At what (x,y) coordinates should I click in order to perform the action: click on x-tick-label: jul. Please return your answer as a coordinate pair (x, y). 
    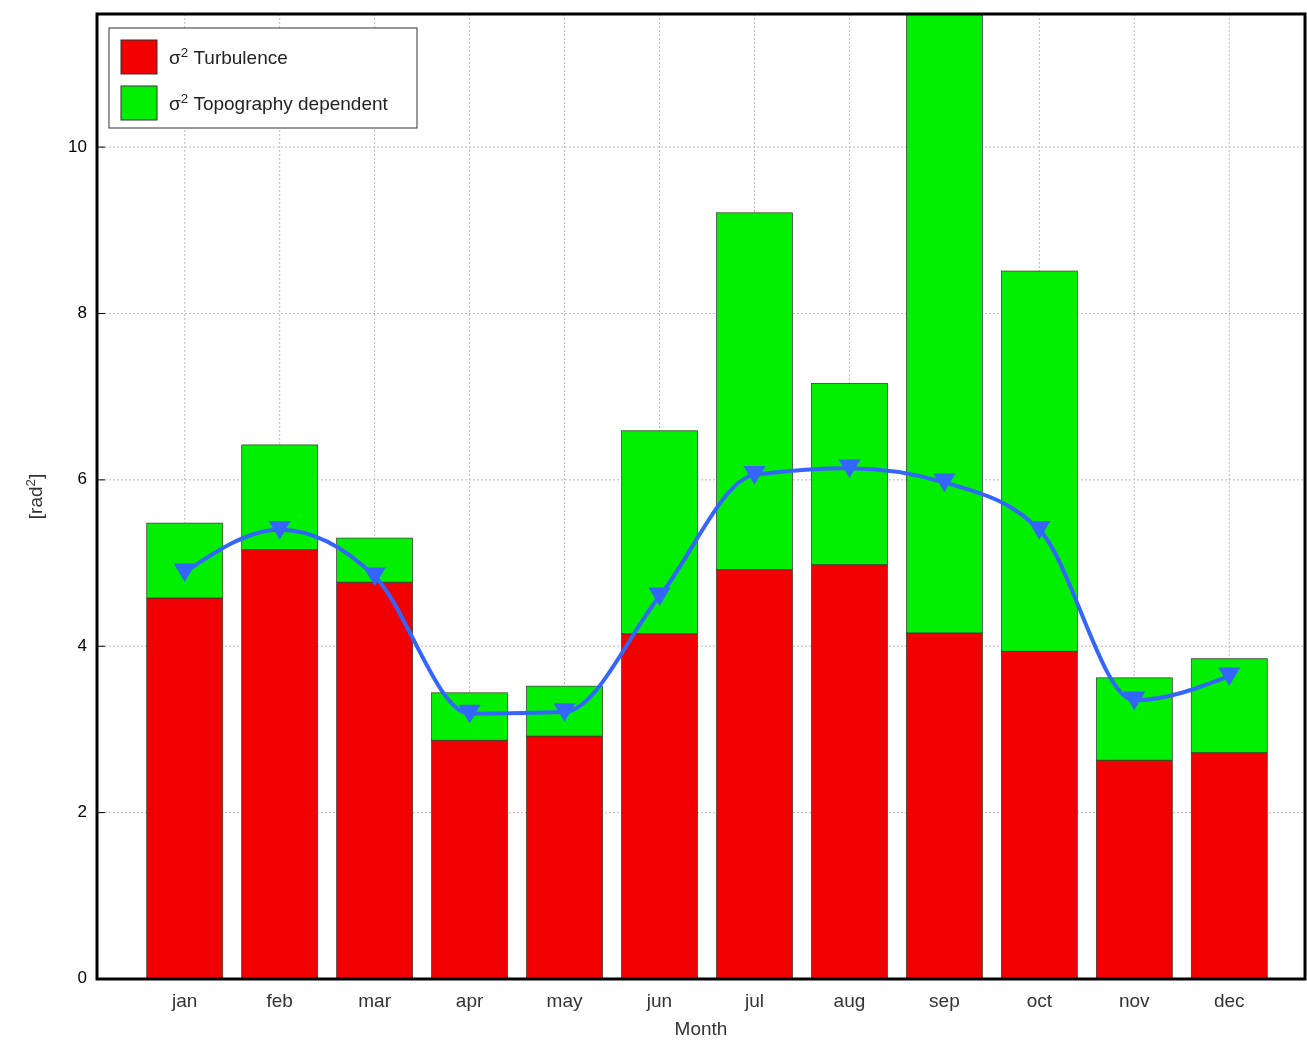
    Looking at the image, I should click on (753, 1000).